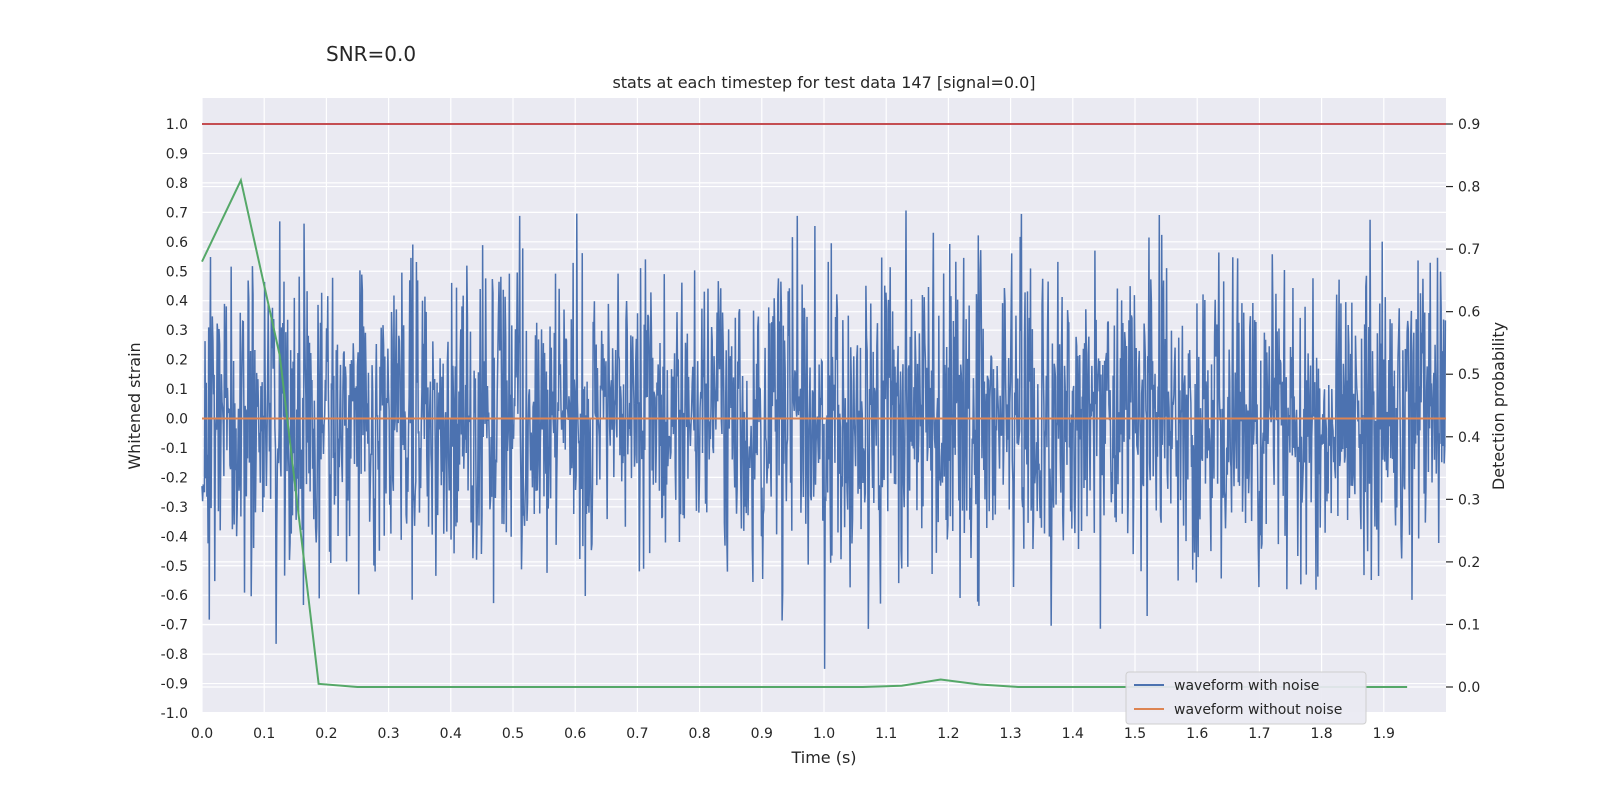  Describe the element at coordinates (326, 734) in the screenshot. I see `x-tick-label: 0.2` at that location.